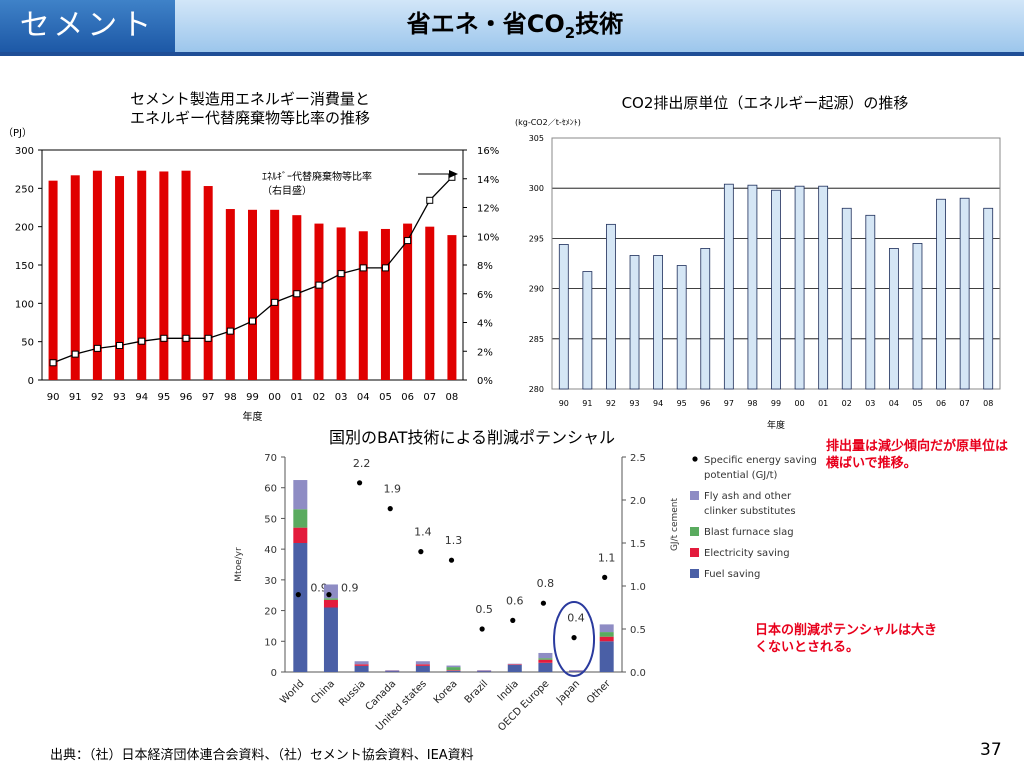 This screenshot has height=768, width=1024. Describe the element at coordinates (485, 324) in the screenshot. I see `y2-tick-label: 4%` at that location.